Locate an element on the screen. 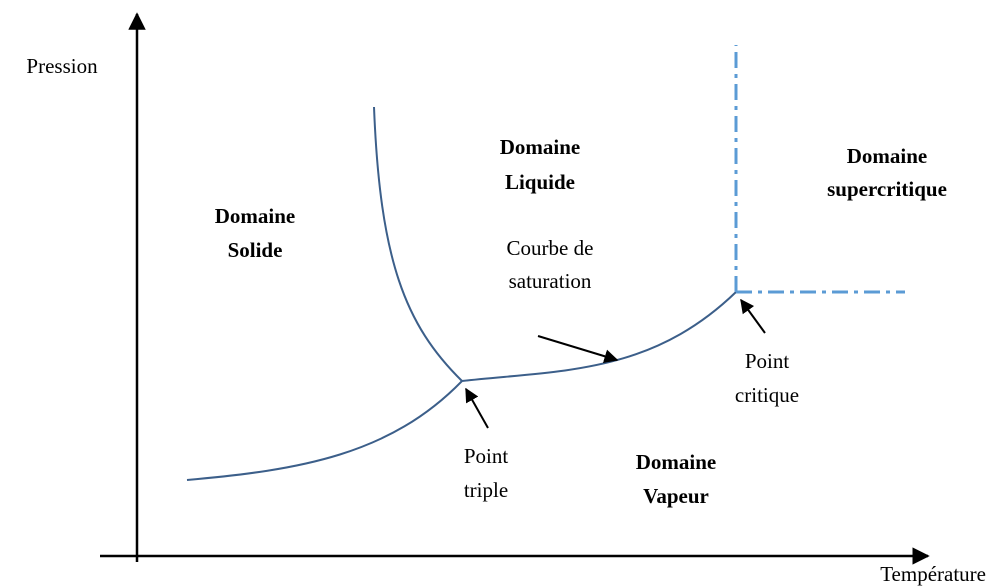 This screenshot has height=586, width=988. region-label: Solide is located at coordinates (255, 250).